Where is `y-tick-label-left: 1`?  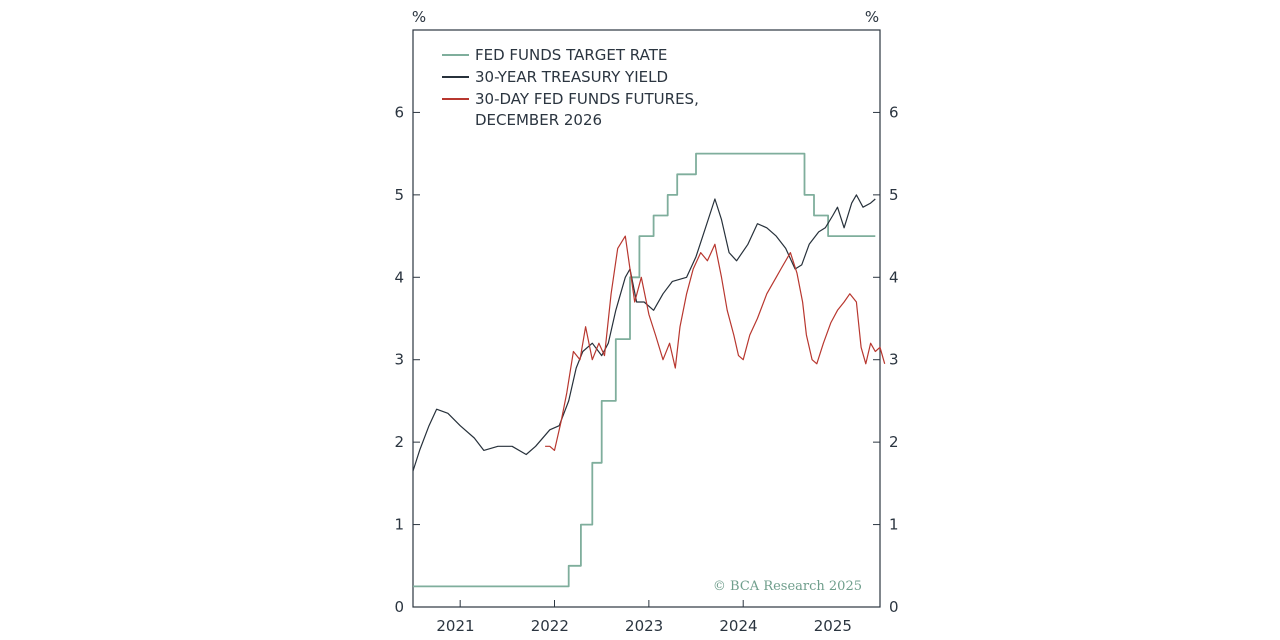 y-tick-label-left: 1 is located at coordinates (399, 525).